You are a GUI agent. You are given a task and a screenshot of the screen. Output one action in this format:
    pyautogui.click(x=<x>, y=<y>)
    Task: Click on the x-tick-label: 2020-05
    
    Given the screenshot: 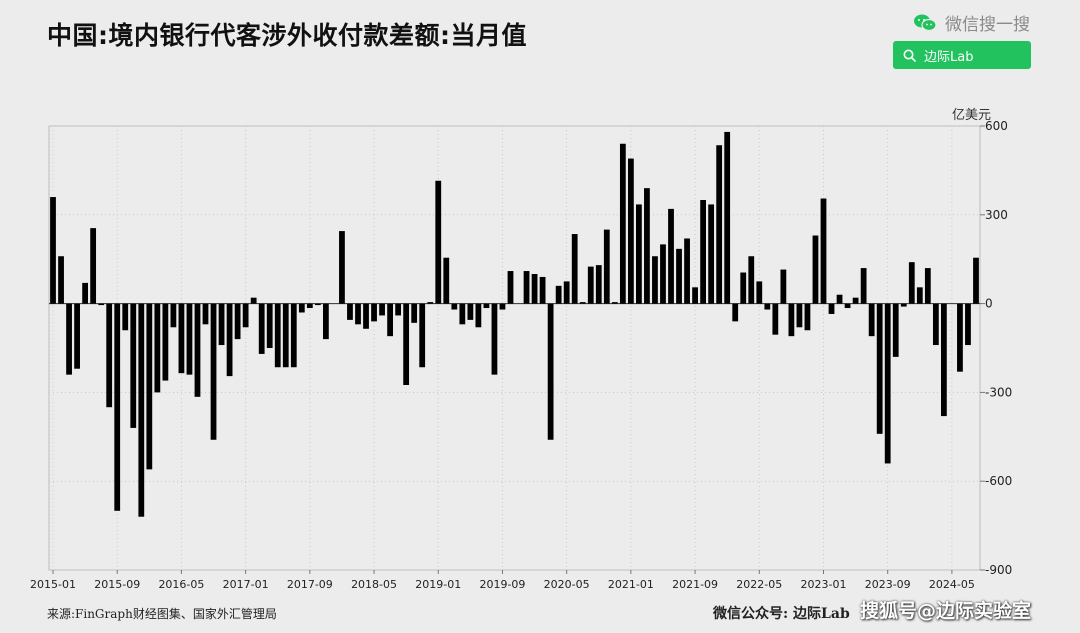 What is the action you would take?
    pyautogui.click(x=567, y=584)
    